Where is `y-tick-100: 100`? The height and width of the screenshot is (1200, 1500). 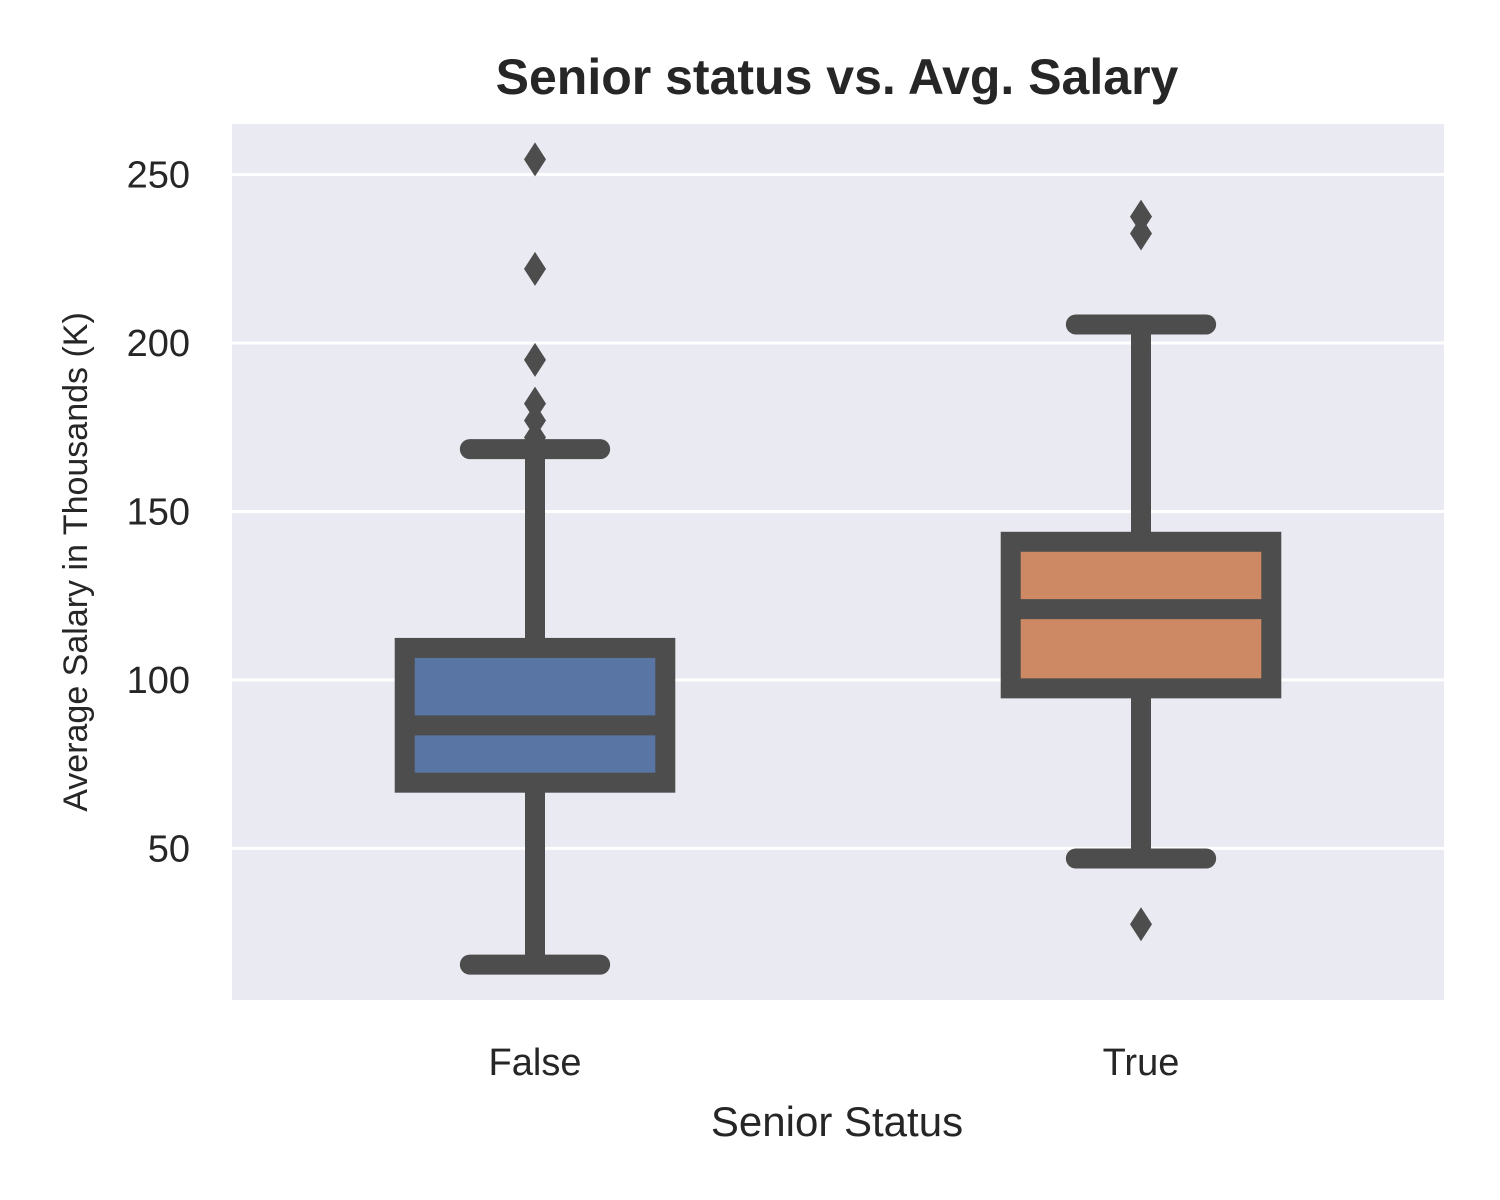
y-tick-100: 100 is located at coordinates (158, 681).